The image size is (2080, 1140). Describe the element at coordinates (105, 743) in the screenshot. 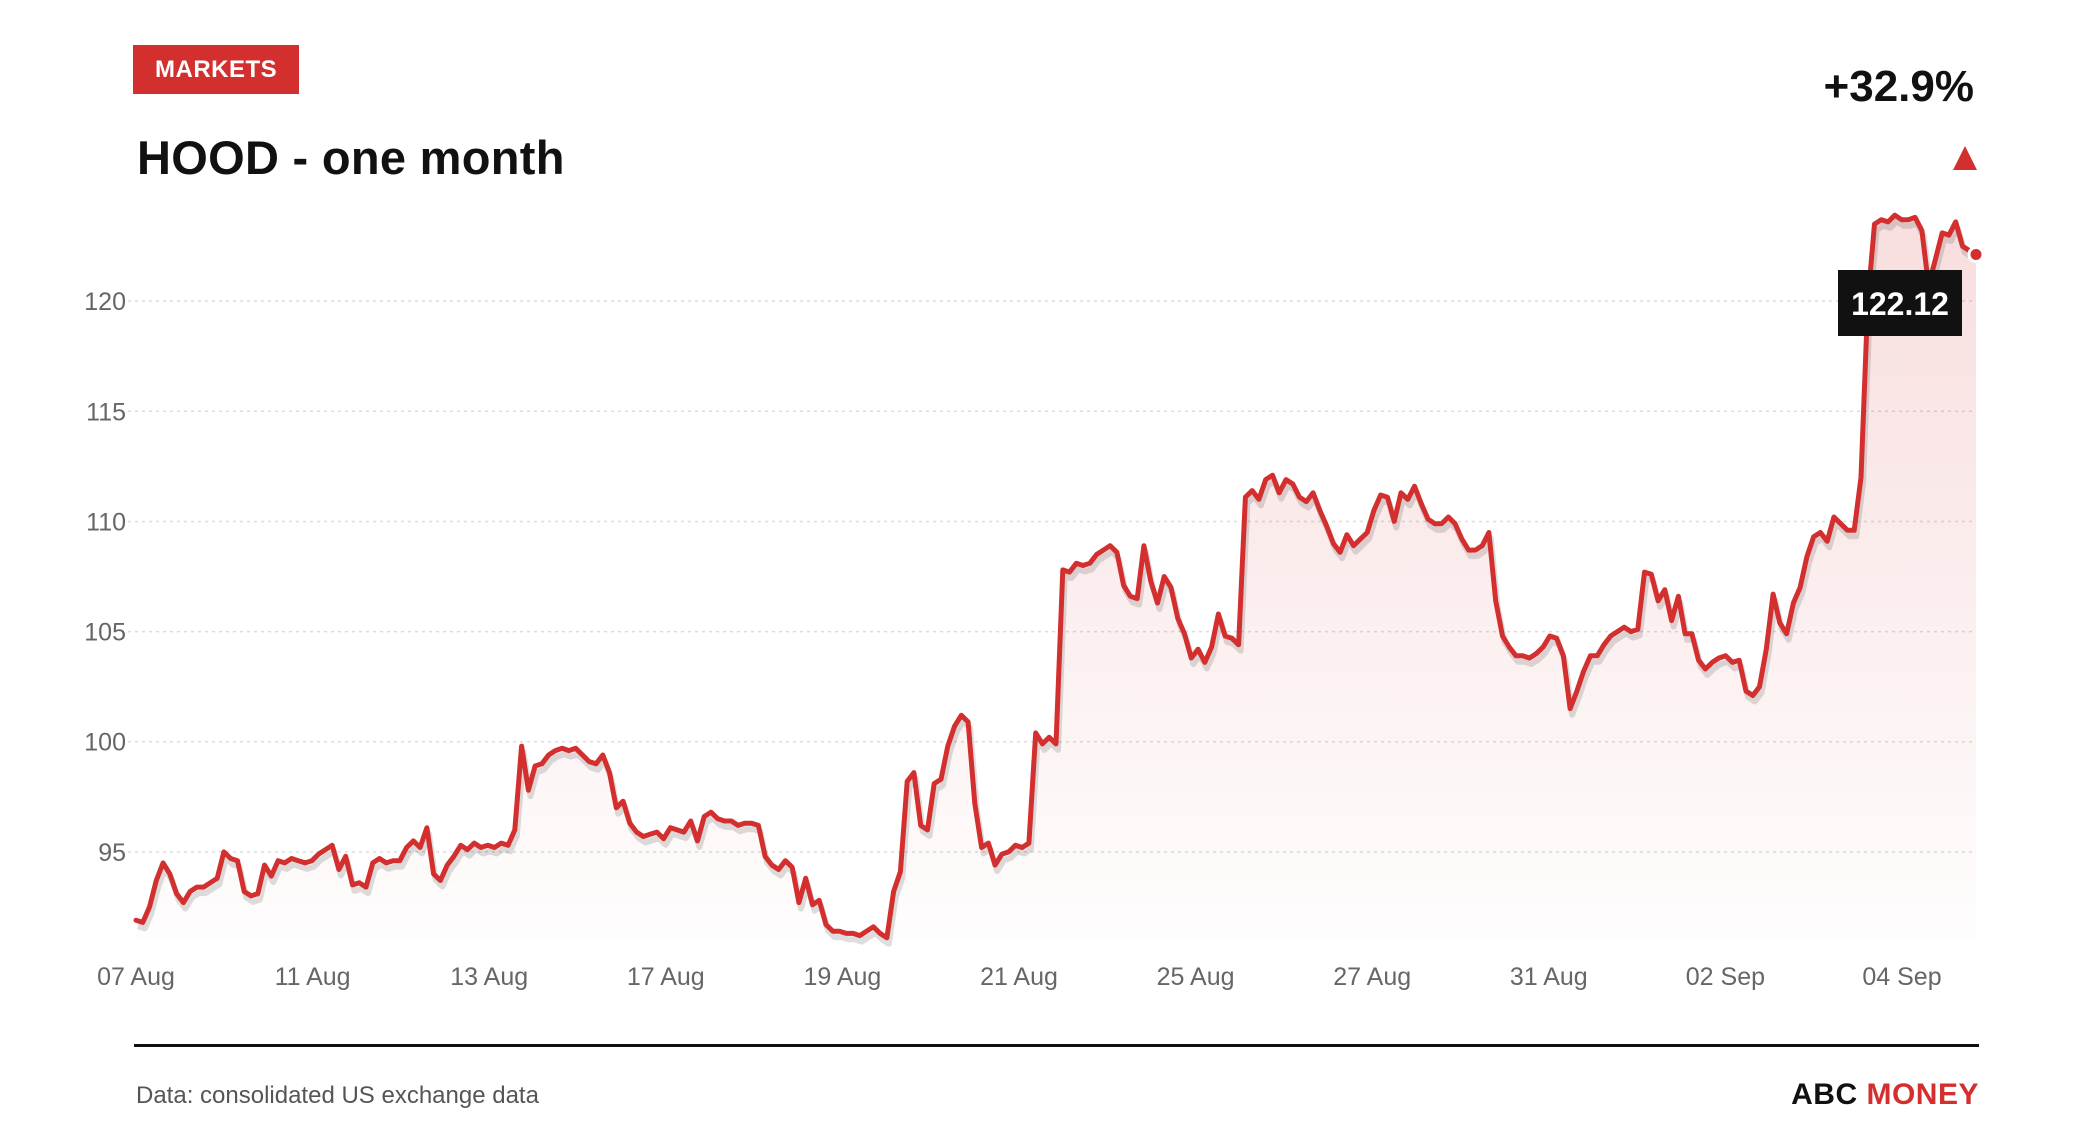

I see `y-tick-label: 100` at that location.